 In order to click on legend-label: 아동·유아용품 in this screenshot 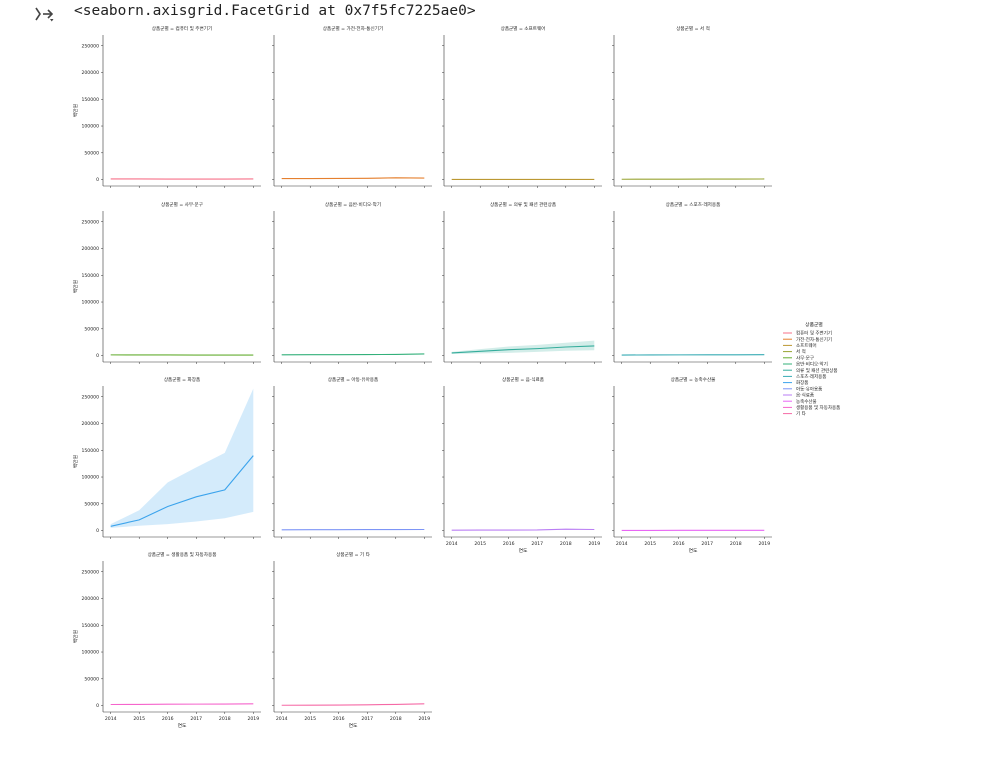, I will do `click(809, 388)`.